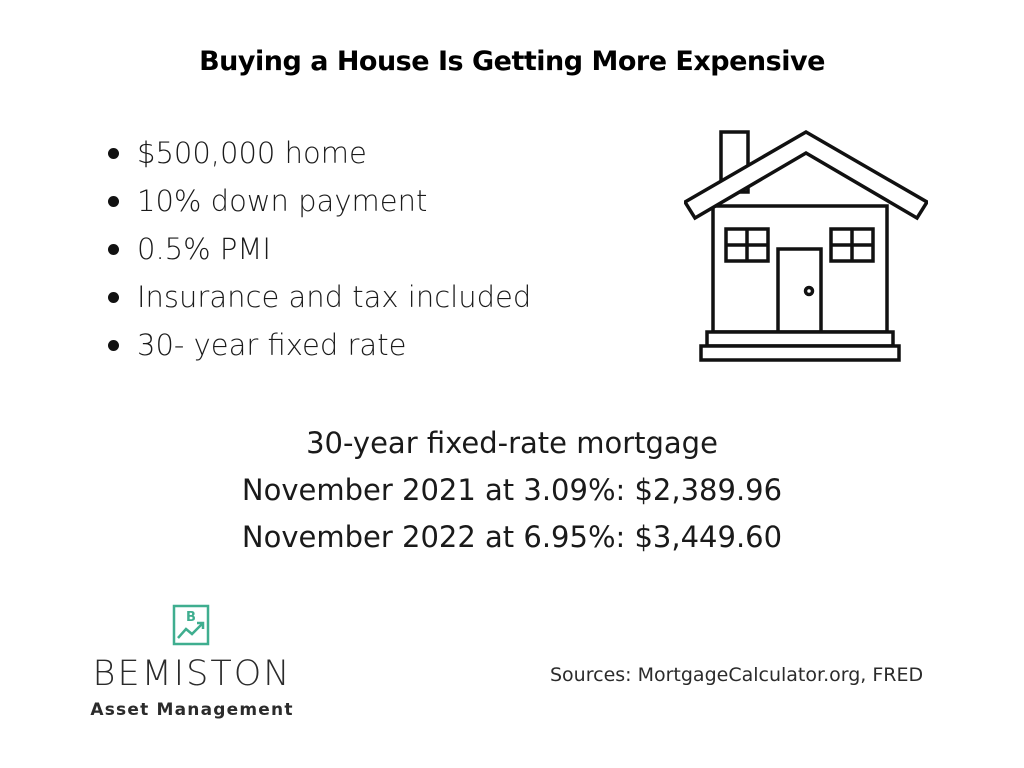  I want to click on list-item: 30- year fixed rate, so click(317, 349).